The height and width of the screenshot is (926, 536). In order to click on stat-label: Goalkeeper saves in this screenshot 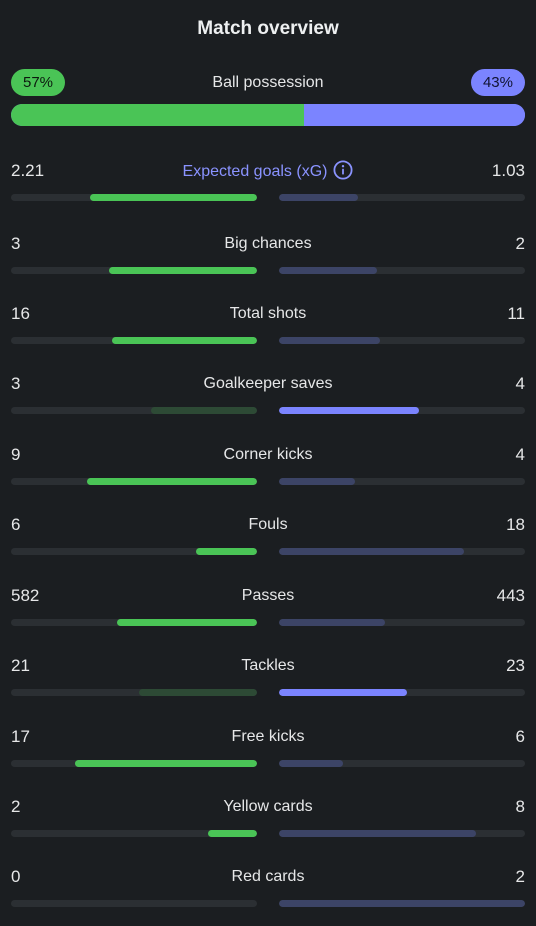, I will do `click(268, 384)`.